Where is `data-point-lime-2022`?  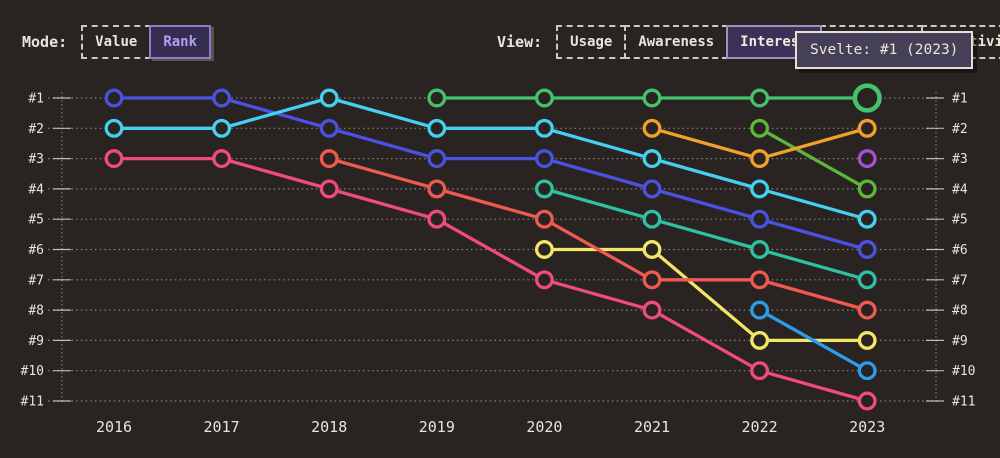
data-point-lime-2022 is located at coordinates (760, 128).